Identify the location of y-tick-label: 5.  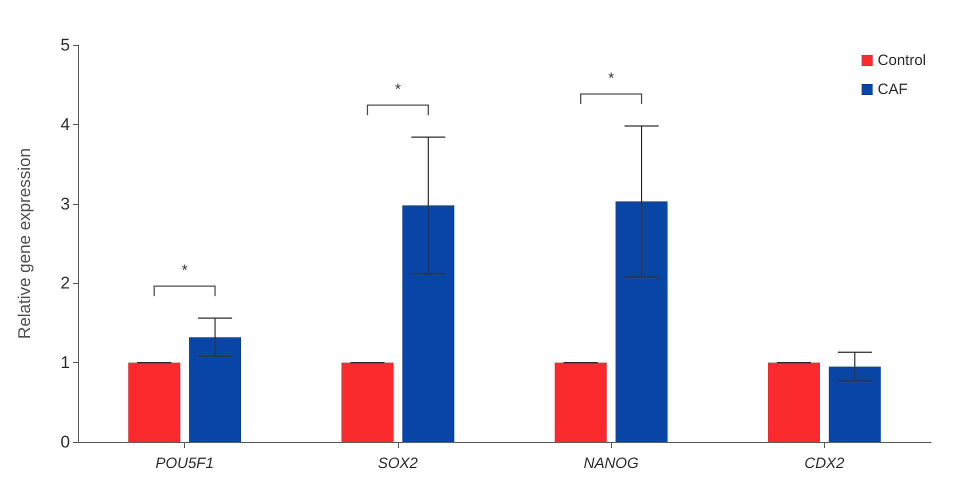
(65, 45).